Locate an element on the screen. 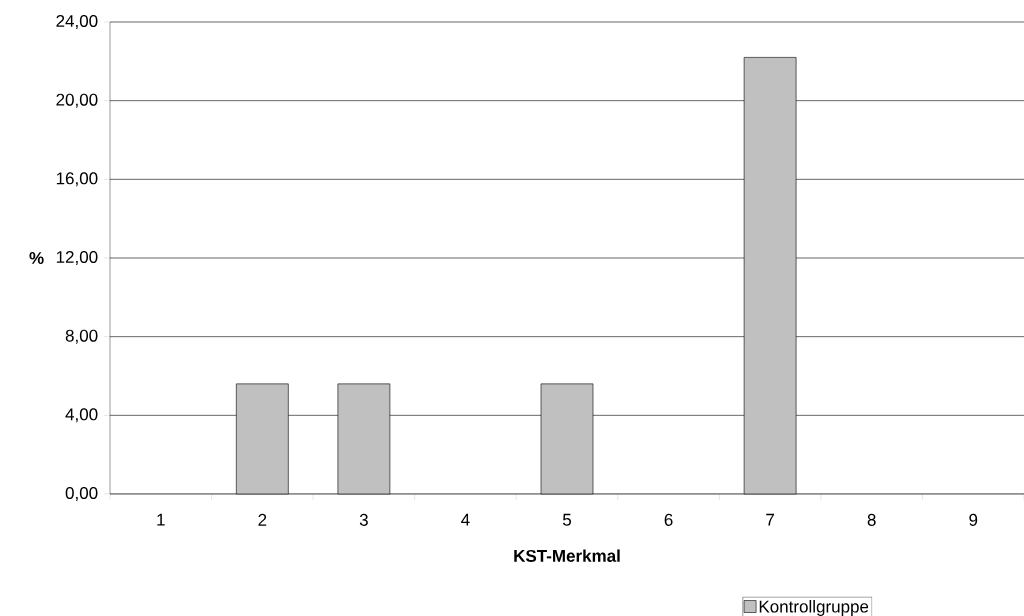 Image resolution: width=1024 pixels, height=616 pixels. y-axis-title: % is located at coordinates (36, 258).